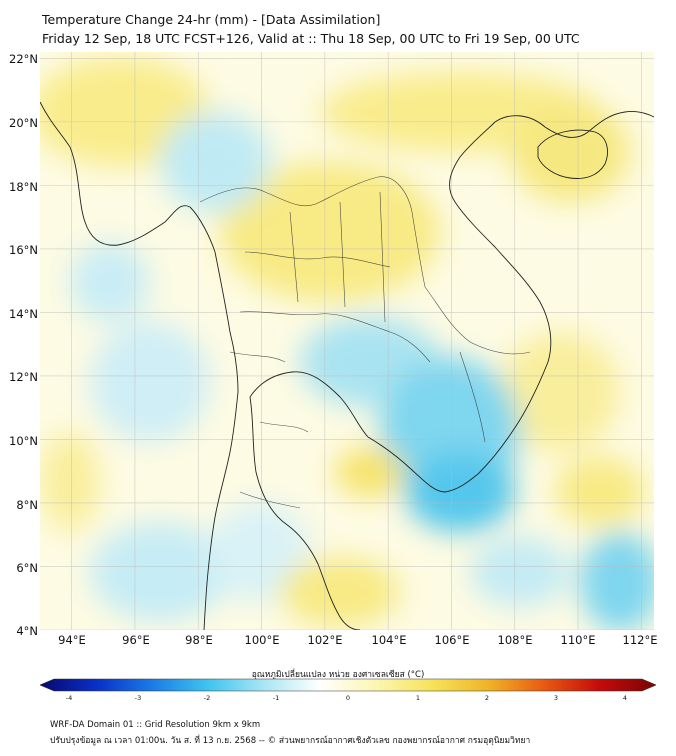 Image resolution: width=676 pixels, height=756 pixels. I want to click on lat-label: 4°N, so click(27, 631).